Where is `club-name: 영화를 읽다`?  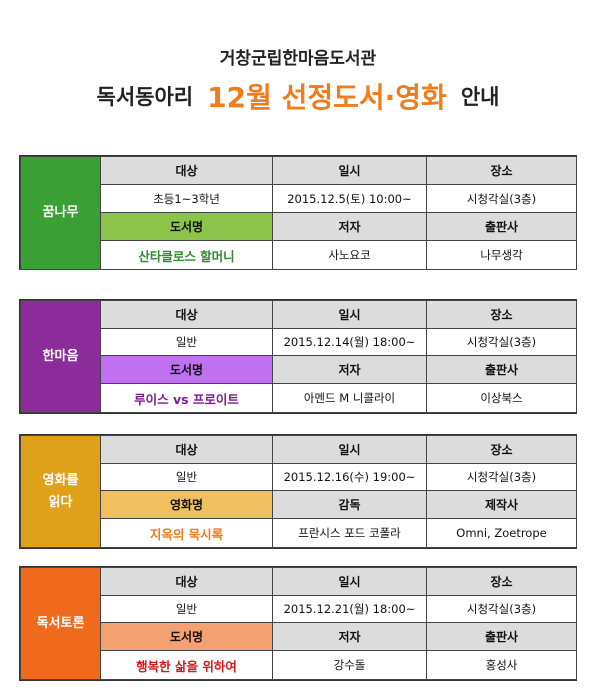 club-name: 영화를 읽다 is located at coordinates (60, 491).